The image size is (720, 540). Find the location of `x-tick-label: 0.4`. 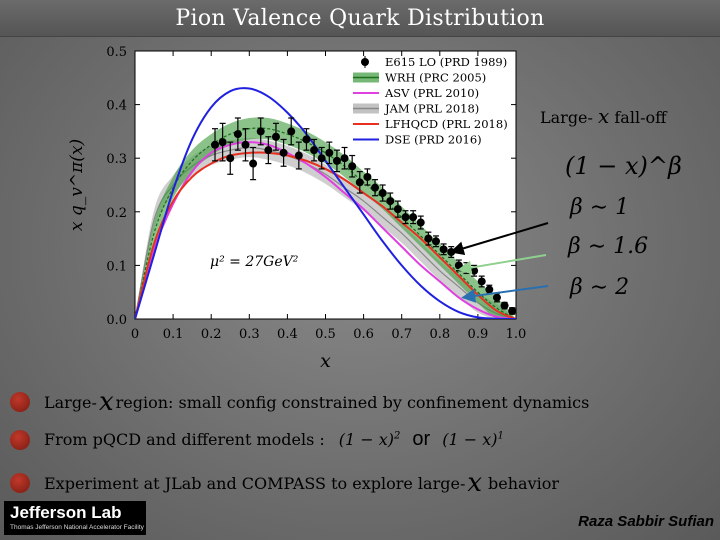

x-tick-label: 0.4 is located at coordinates (287, 334).